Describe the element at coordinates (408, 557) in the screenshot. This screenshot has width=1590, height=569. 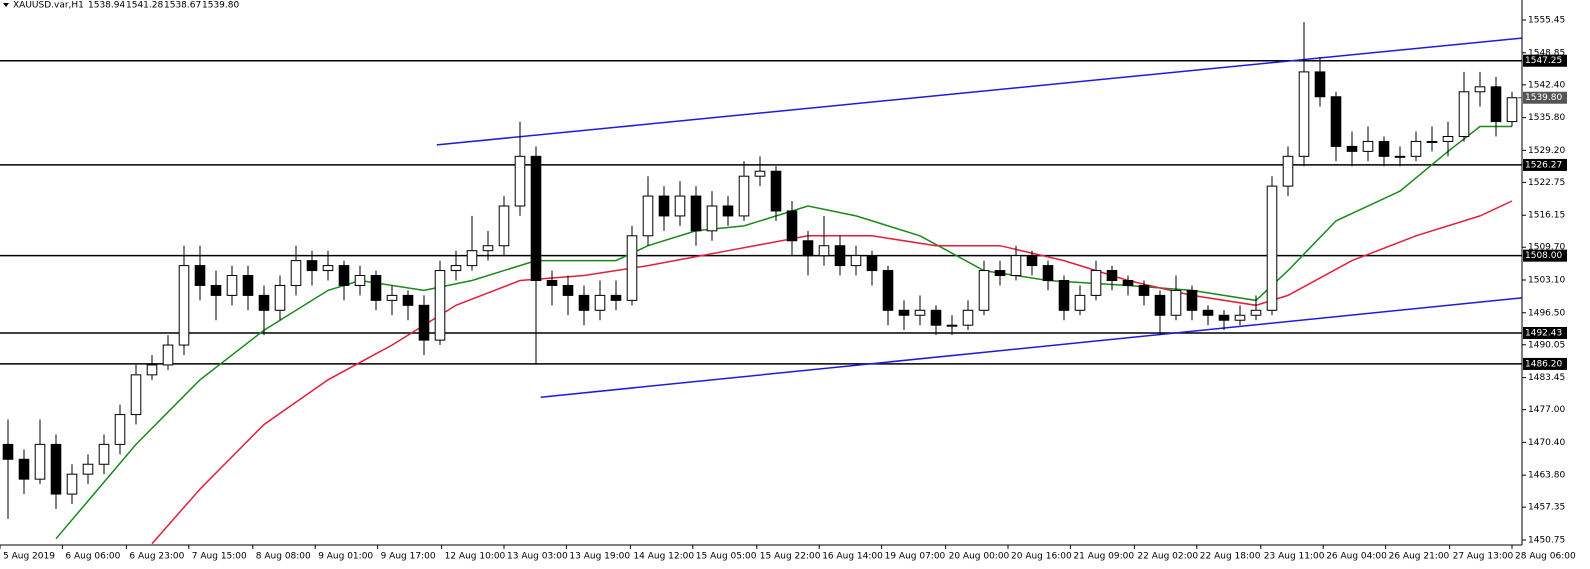
I see `x-tick-label: 9 Aug 17:00` at that location.